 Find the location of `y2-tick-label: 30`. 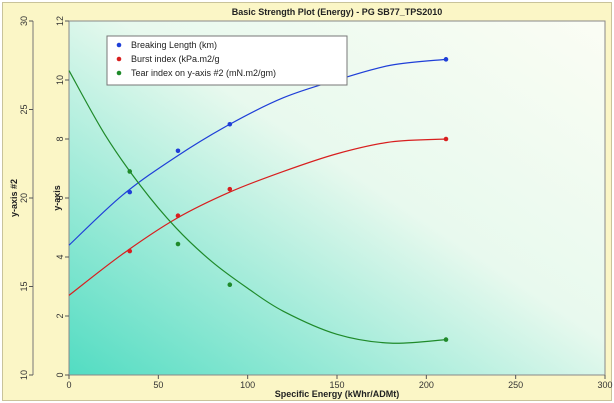

y2-tick-label: 30 is located at coordinates (24, 21).